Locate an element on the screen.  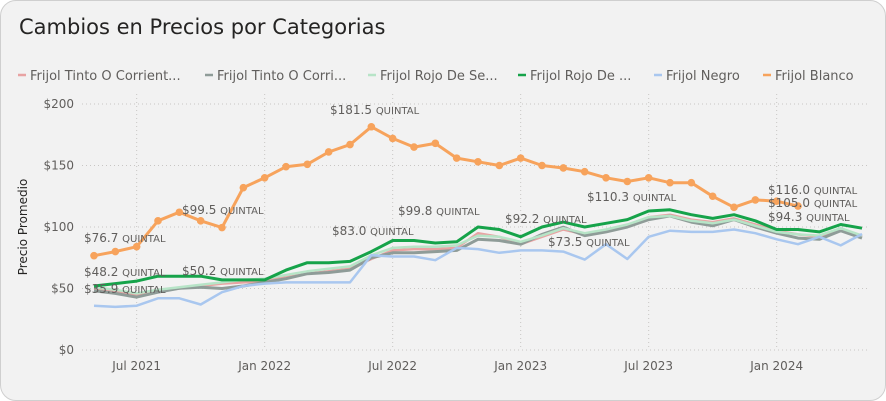
y-tick-label: $50 is located at coordinates (62, 289).